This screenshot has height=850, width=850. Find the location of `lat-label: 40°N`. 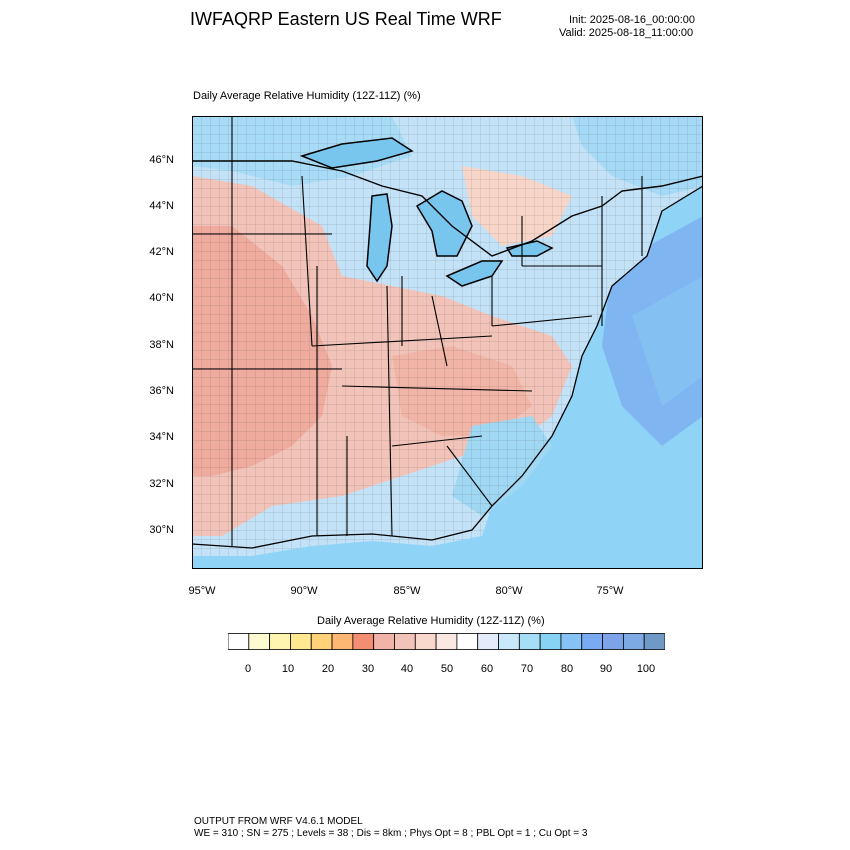

lat-label: 40°N is located at coordinates (161, 298).